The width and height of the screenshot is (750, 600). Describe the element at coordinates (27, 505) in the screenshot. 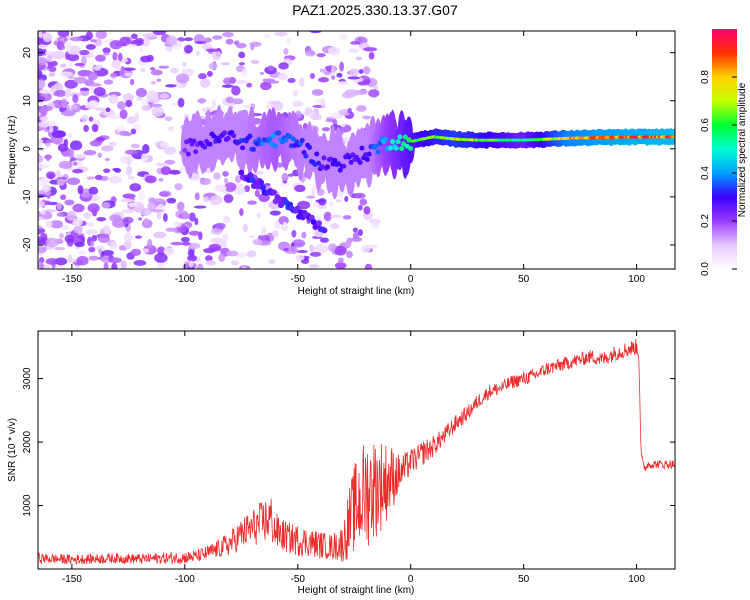

I see `y-tick-label: 1000` at that location.